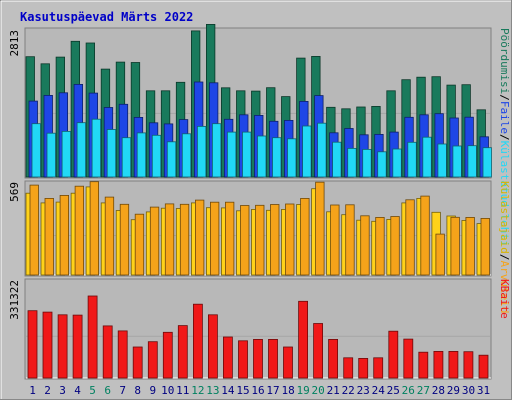 The height and width of the screenshot is (400, 512). What do you see at coordinates (47, 390) in the screenshot?
I see `x-tick-label: 2` at bounding box center [47, 390].